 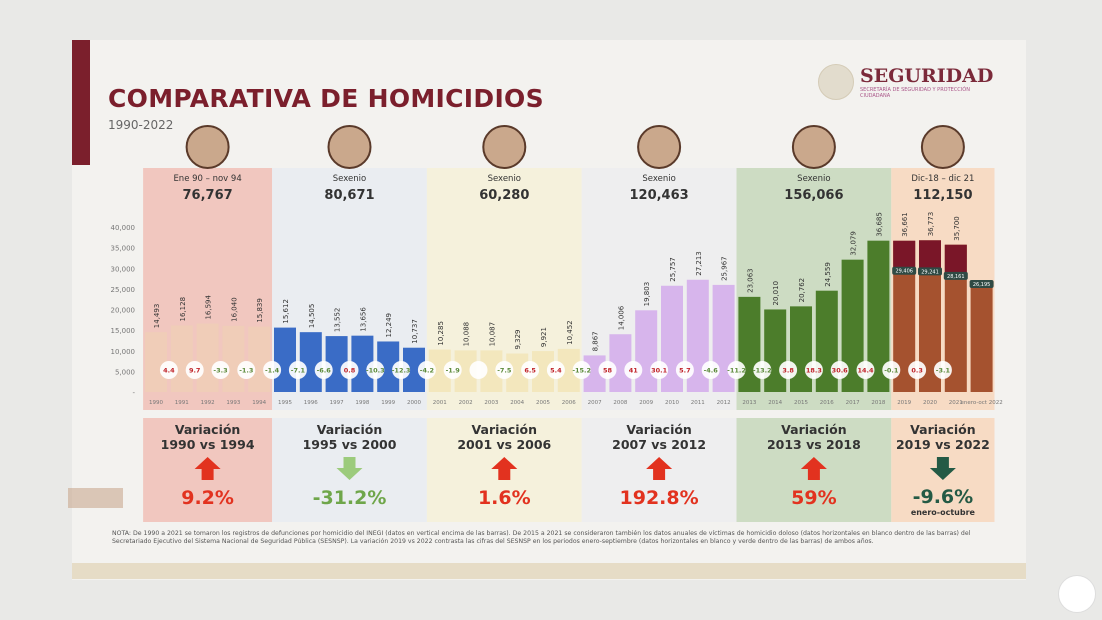 I want to click on x-tick-label: 2010, so click(x=672, y=403).